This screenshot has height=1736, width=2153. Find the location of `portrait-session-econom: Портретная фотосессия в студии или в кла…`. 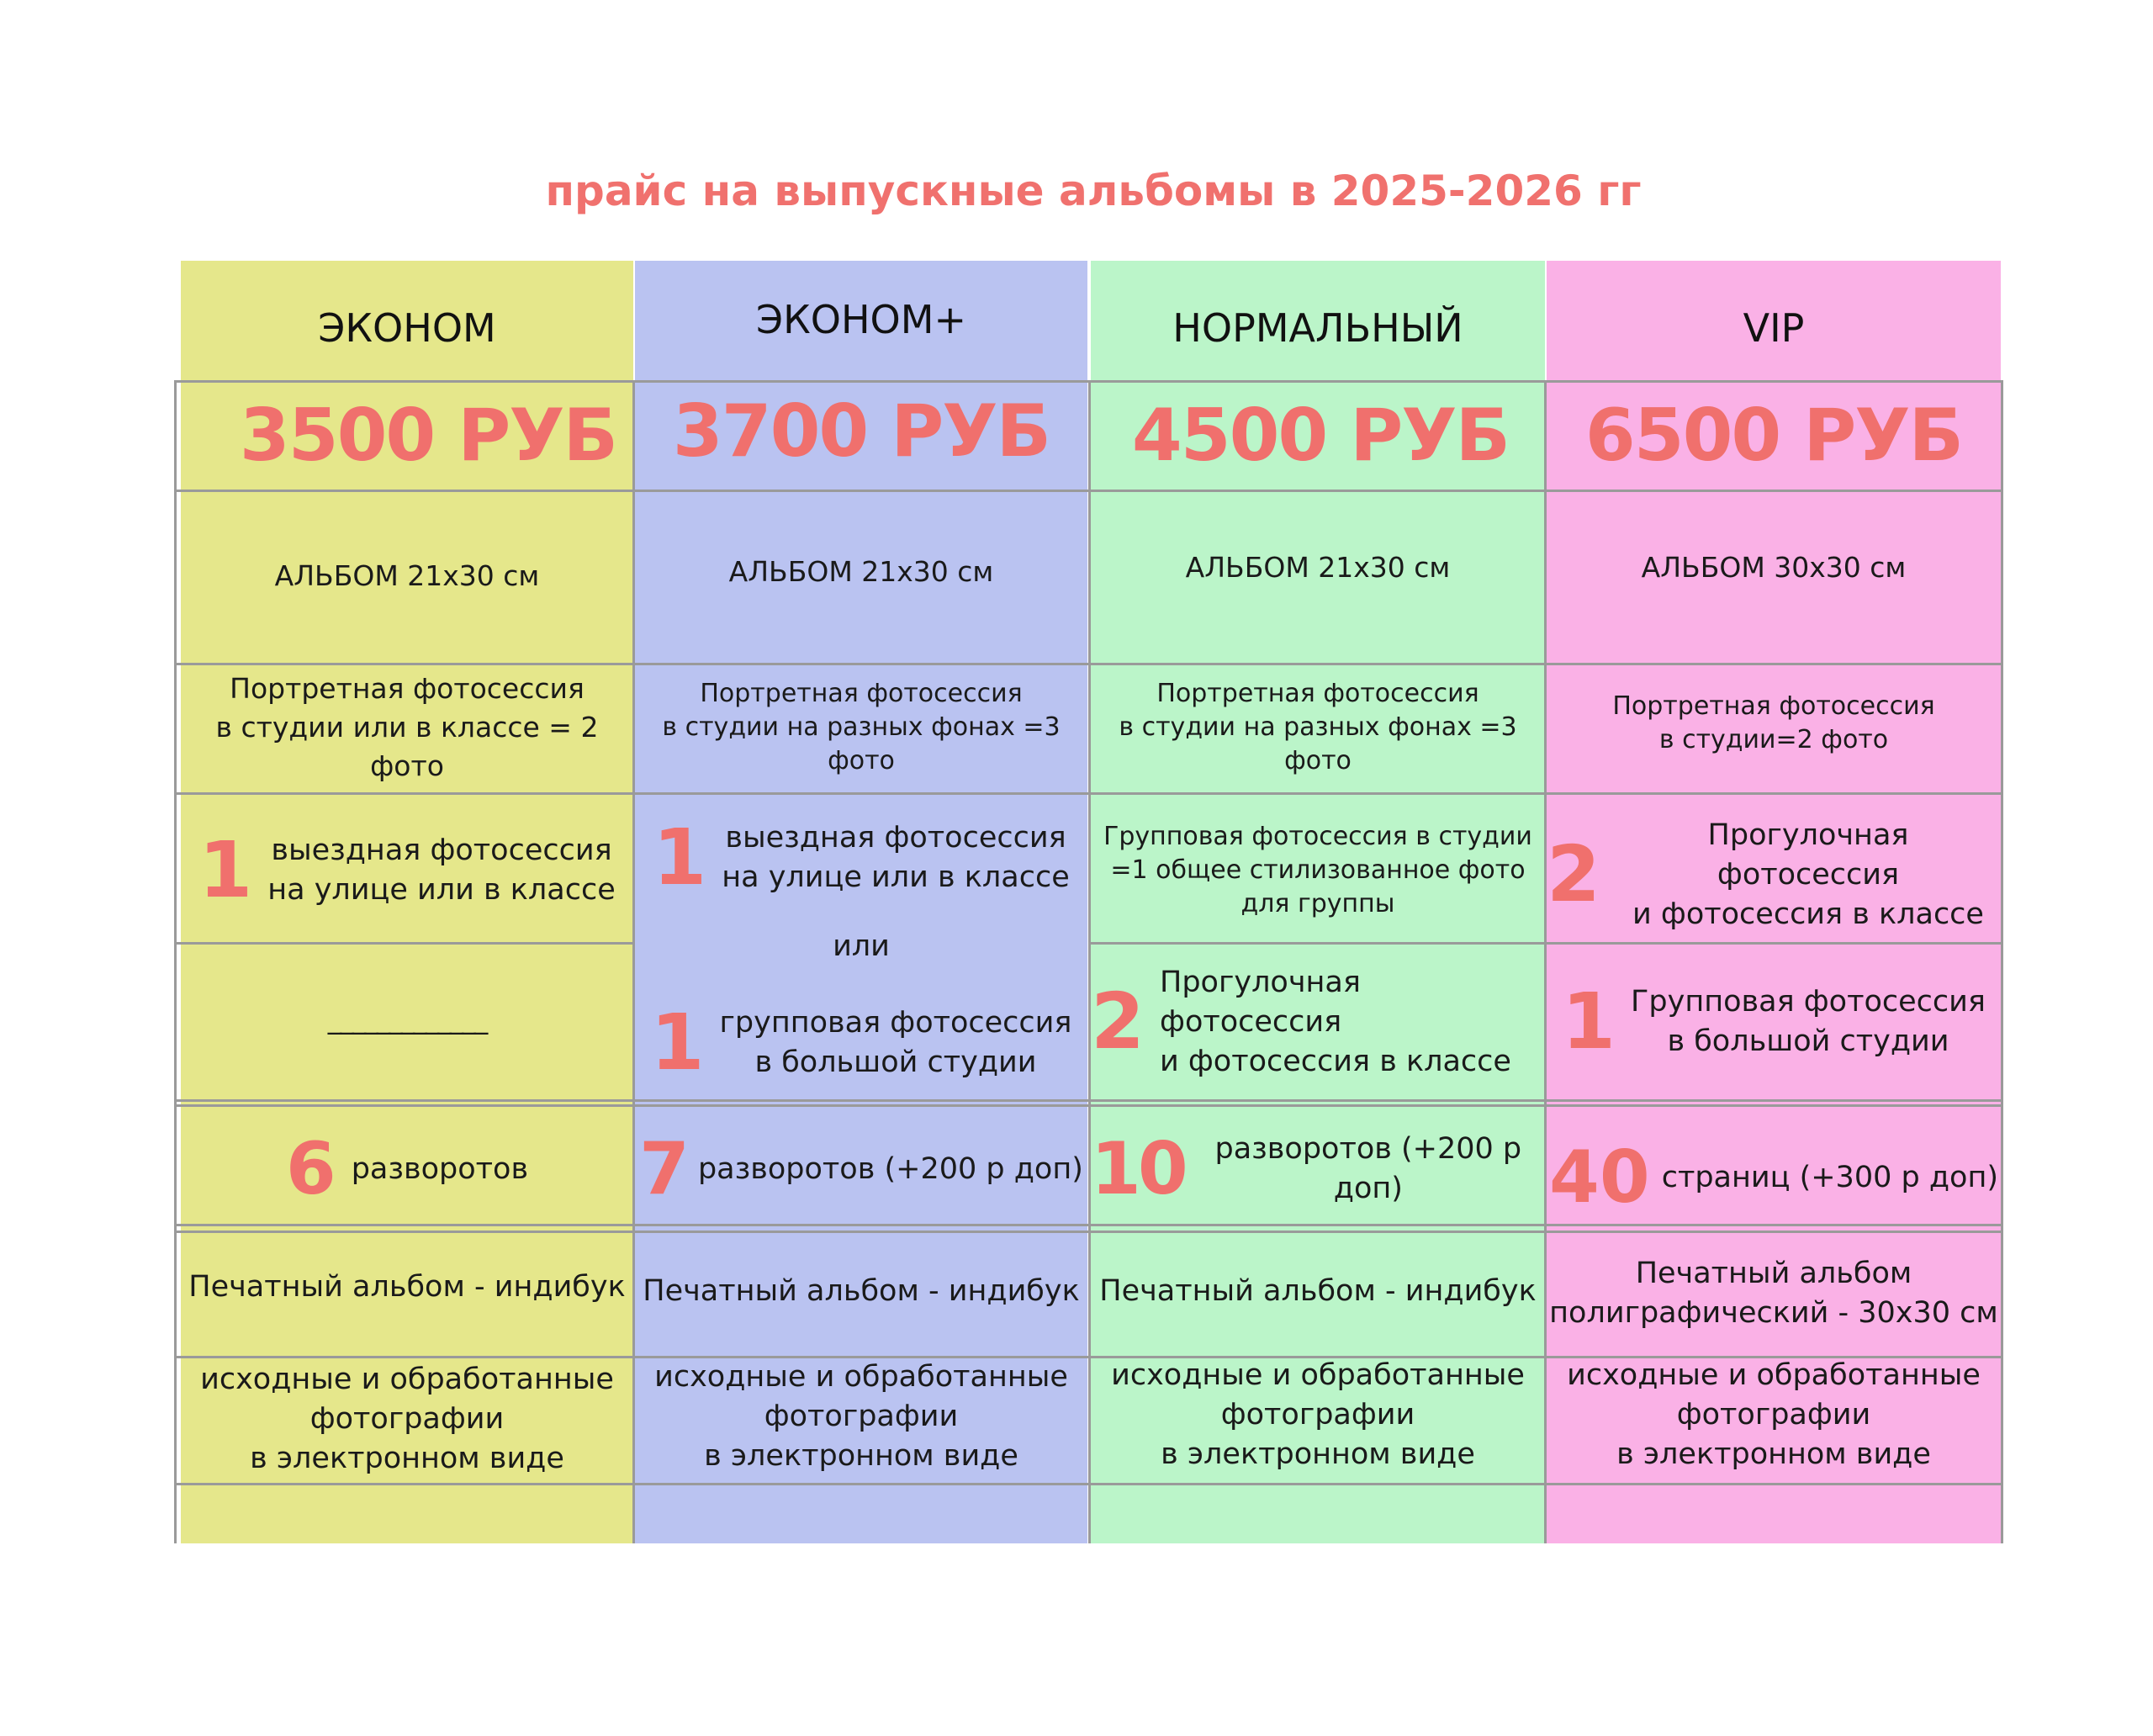

portrait-session-econom: Портретная фотосессия в студии или в кла… is located at coordinates (407, 727).